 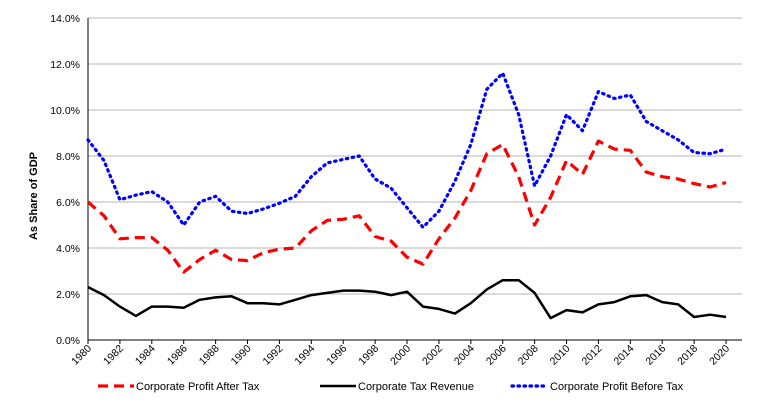 What do you see at coordinates (145, 355) in the screenshot?
I see `x-tick-label: 1984` at bounding box center [145, 355].